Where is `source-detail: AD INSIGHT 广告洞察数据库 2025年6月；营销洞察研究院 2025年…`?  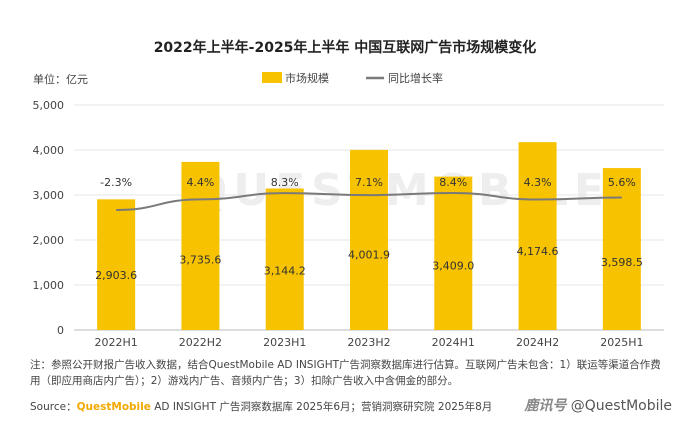
source-detail: AD INSIGHT 广告洞察数据库 2025年6月；营销洞察研究院 2025年… is located at coordinates (321, 407).